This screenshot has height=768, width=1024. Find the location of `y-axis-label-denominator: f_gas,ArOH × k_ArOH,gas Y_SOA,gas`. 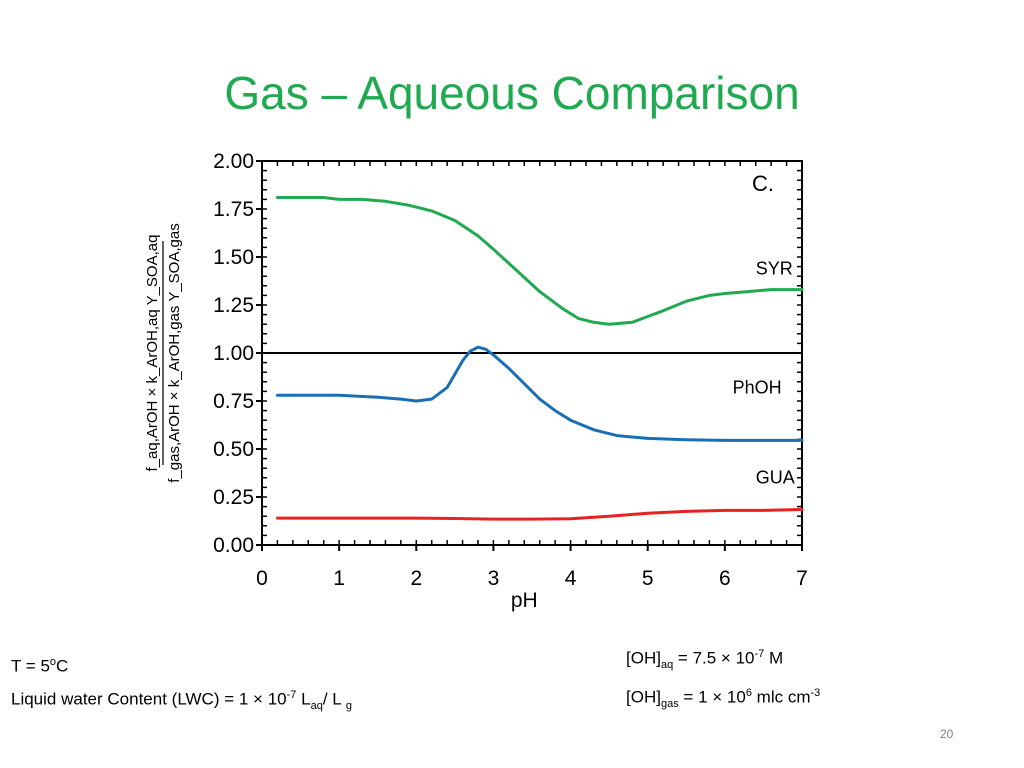

y-axis-label-denominator: f_gas,ArOH × k_ArOH,gas Y_SOA,gas is located at coordinates (174, 352).